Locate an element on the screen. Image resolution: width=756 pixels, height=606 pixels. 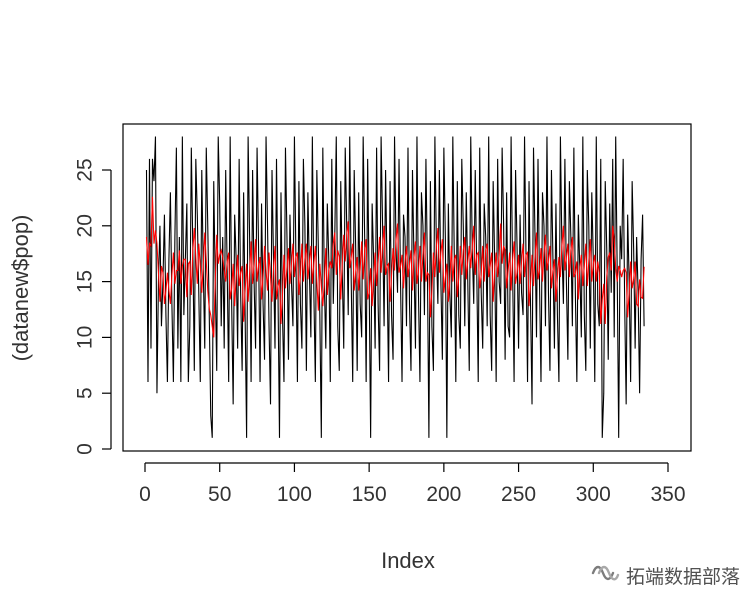
x-tick-label: 100 is located at coordinates (294, 494).